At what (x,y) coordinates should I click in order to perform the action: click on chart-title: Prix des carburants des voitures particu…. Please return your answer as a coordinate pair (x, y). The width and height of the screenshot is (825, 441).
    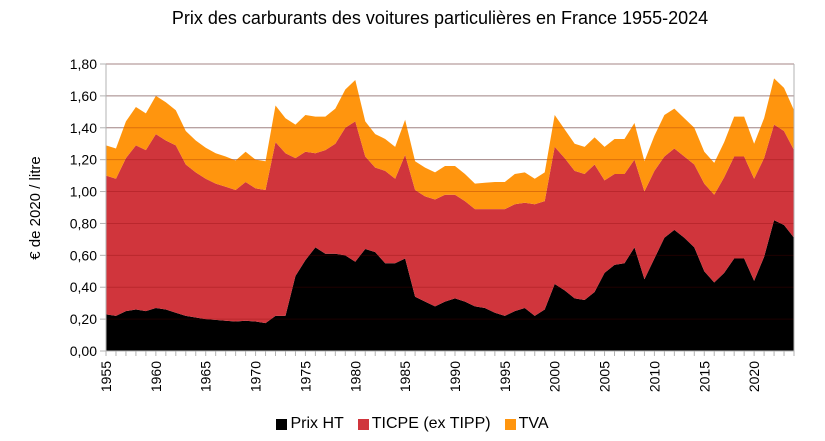
    Looking at the image, I should click on (440, 18).